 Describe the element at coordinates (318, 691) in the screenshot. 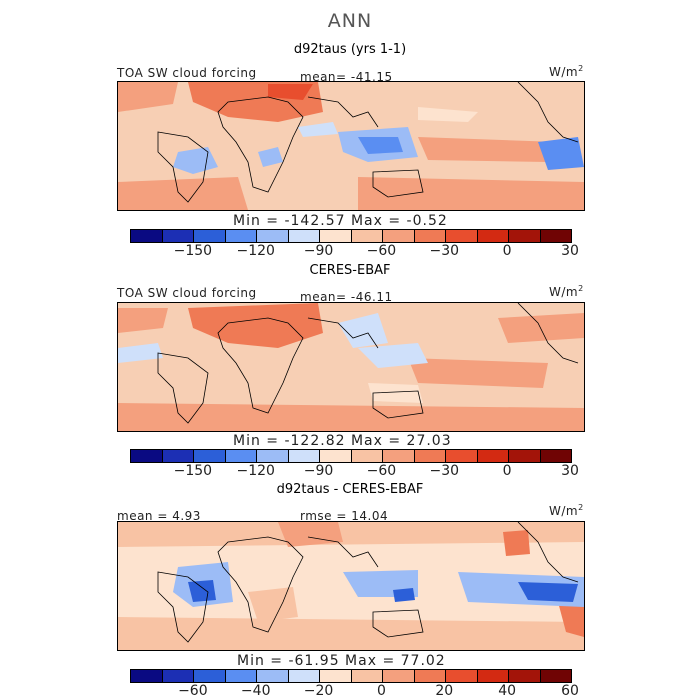

I see `colorbar-tick-label: −20` at that location.